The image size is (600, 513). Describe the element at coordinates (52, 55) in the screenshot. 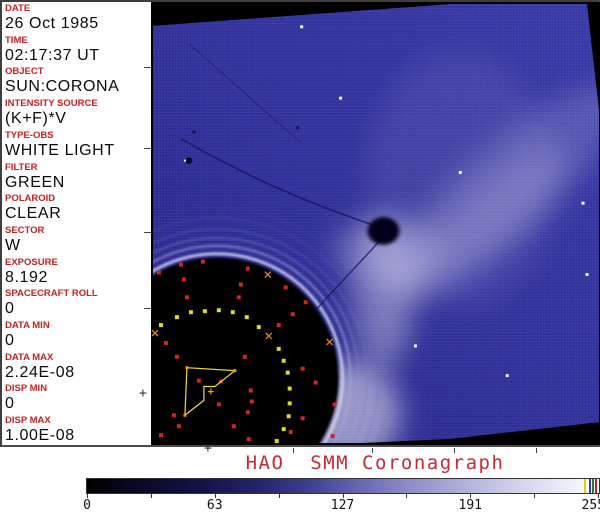

I see `field-value: 02:17:37 UT` at that location.